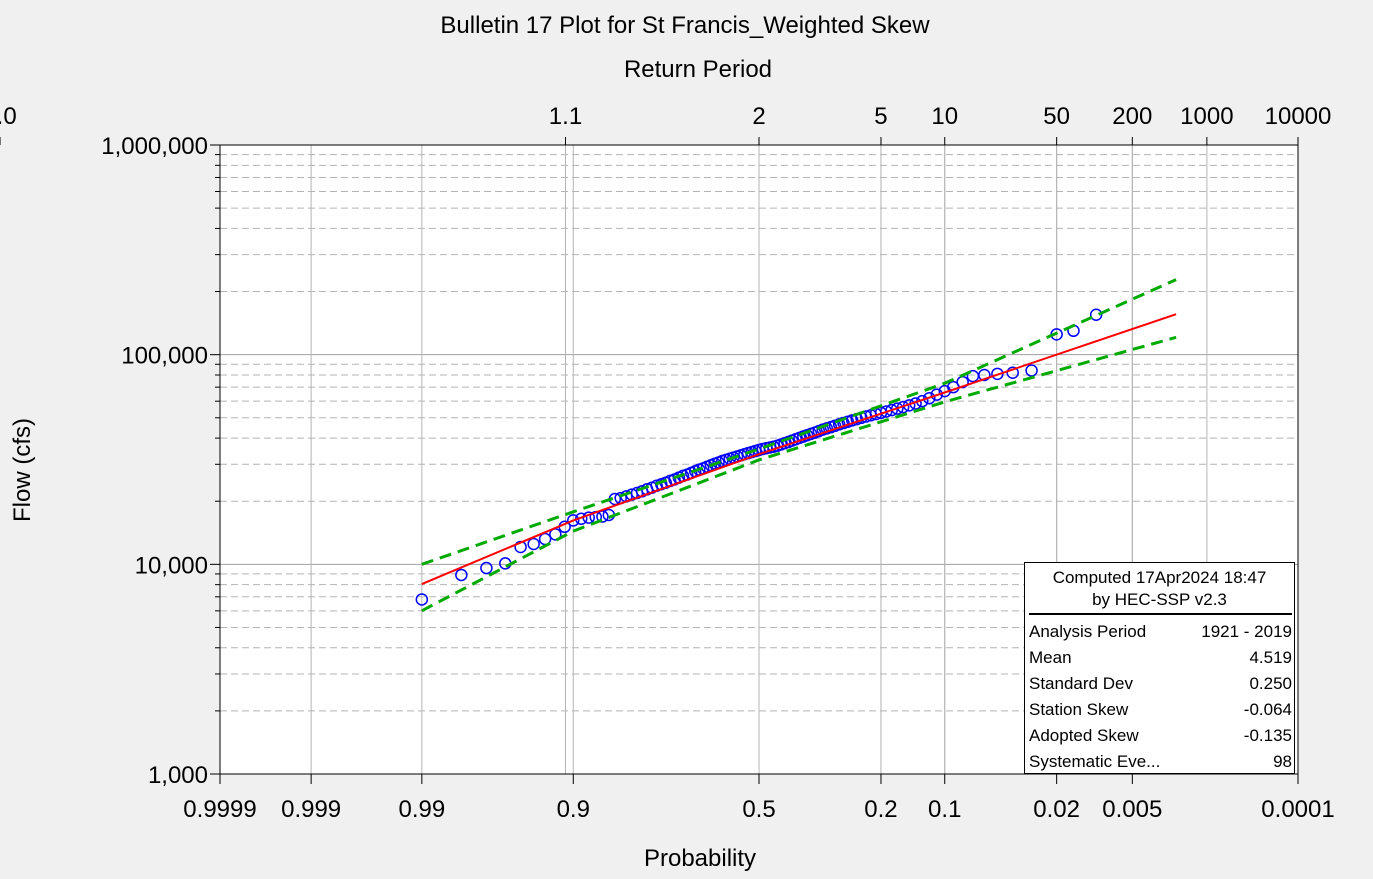 The height and width of the screenshot is (879, 1373). I want to click on statistics-header: Computed 17Apr2024 18:47 by HEC-SSP v2.3, so click(1159, 587).